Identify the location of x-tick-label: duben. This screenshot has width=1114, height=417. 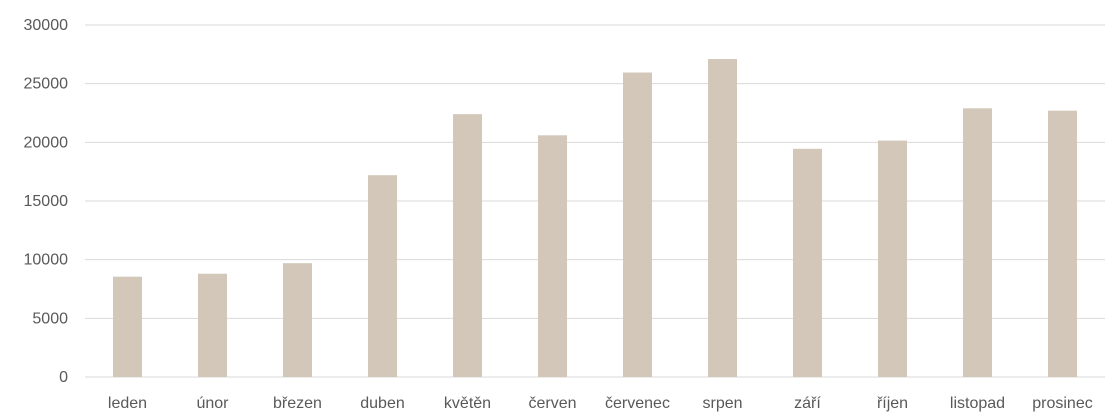
(382, 403).